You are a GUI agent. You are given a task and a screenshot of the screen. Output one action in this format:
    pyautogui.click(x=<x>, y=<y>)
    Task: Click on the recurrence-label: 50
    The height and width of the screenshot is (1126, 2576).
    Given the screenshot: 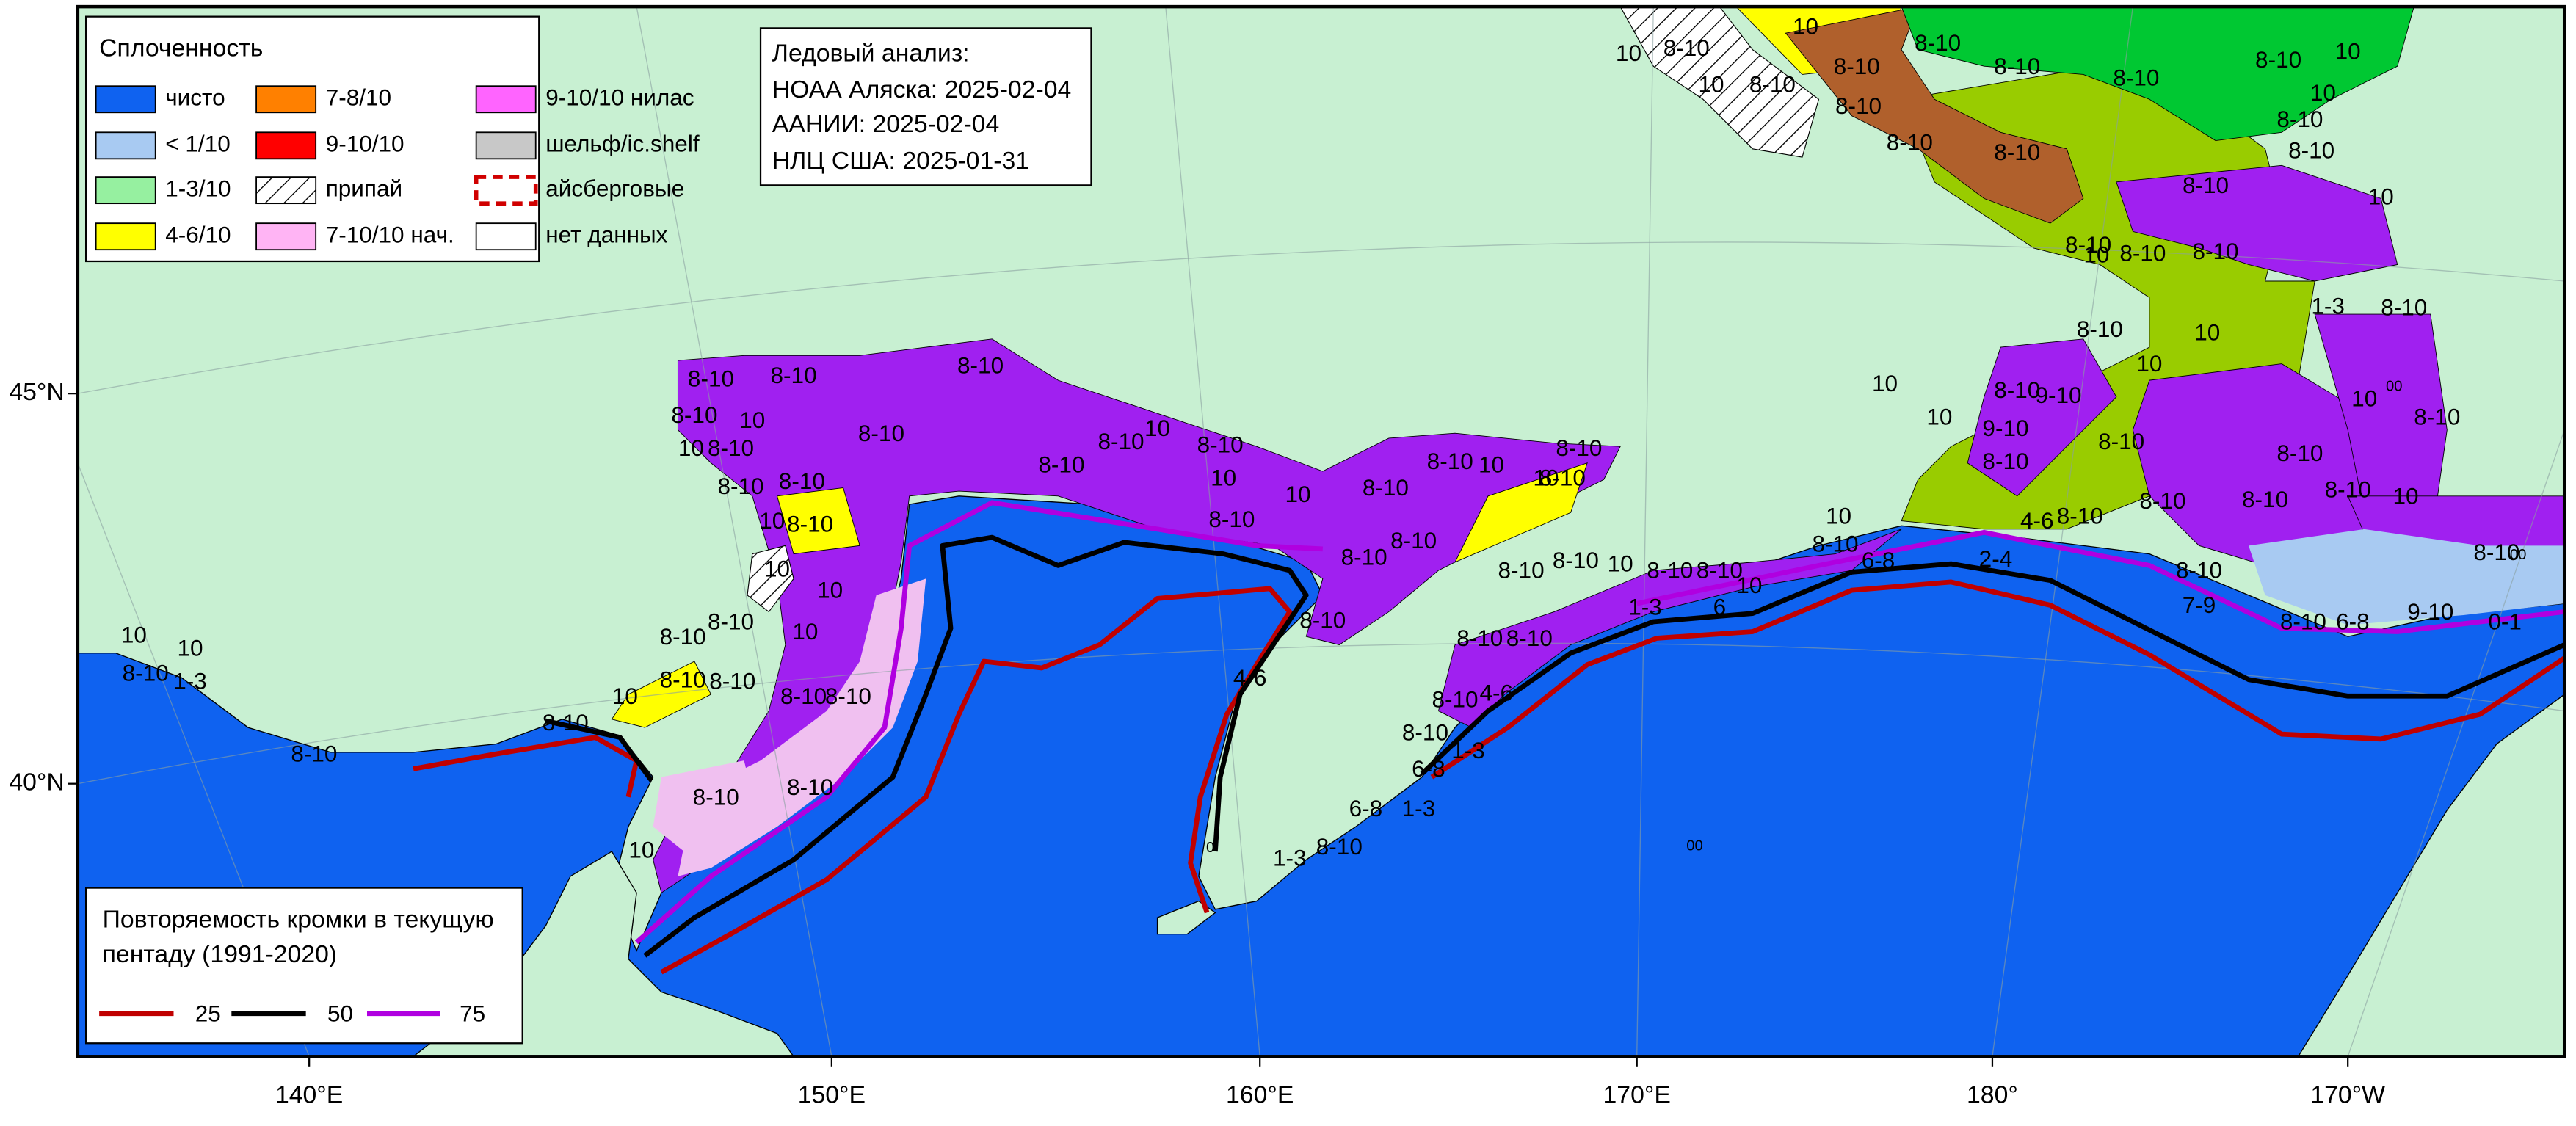 What is the action you would take?
    pyautogui.click(x=340, y=1013)
    